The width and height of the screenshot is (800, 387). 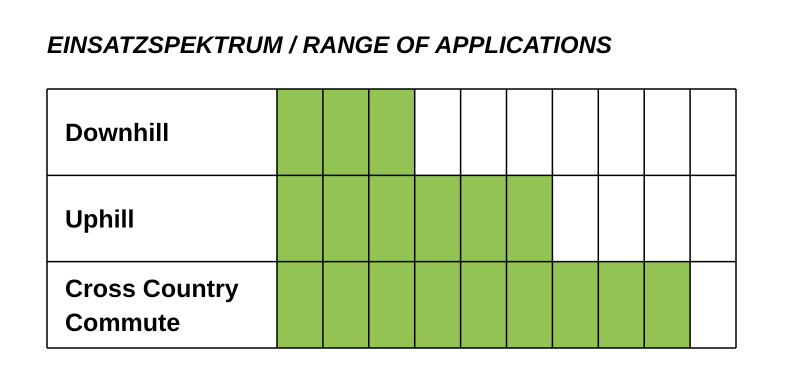 I want to click on y-tick-label: Downhill, so click(x=117, y=133).